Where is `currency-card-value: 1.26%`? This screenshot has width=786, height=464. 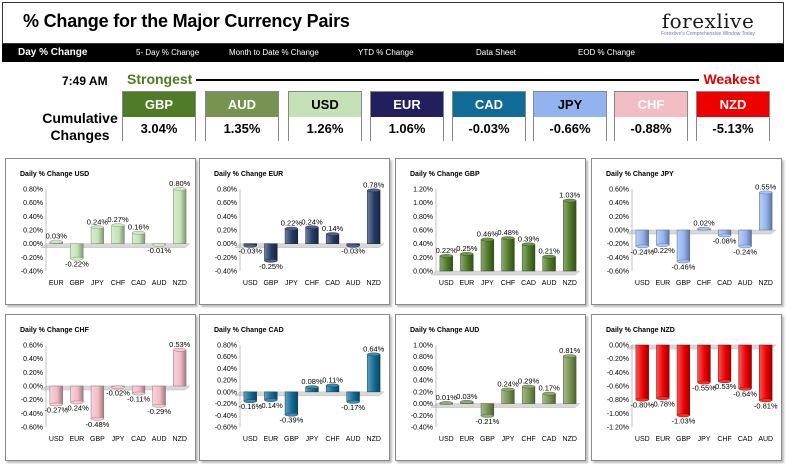 currency-card-value: 1.26% is located at coordinates (325, 129).